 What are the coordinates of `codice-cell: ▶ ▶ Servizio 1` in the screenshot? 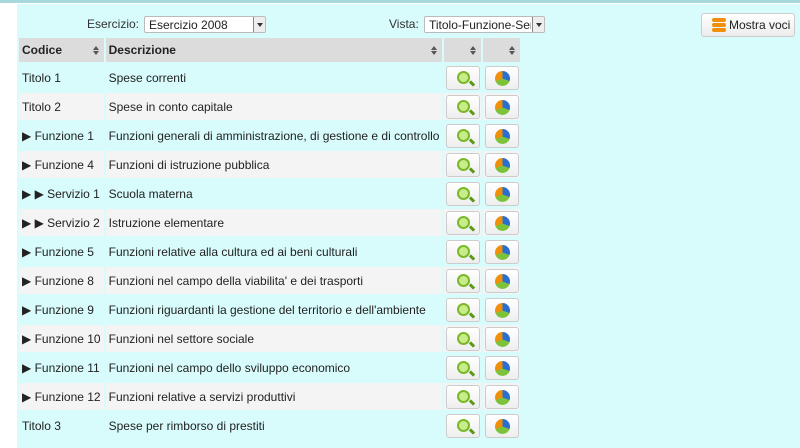 It's located at (61, 193).